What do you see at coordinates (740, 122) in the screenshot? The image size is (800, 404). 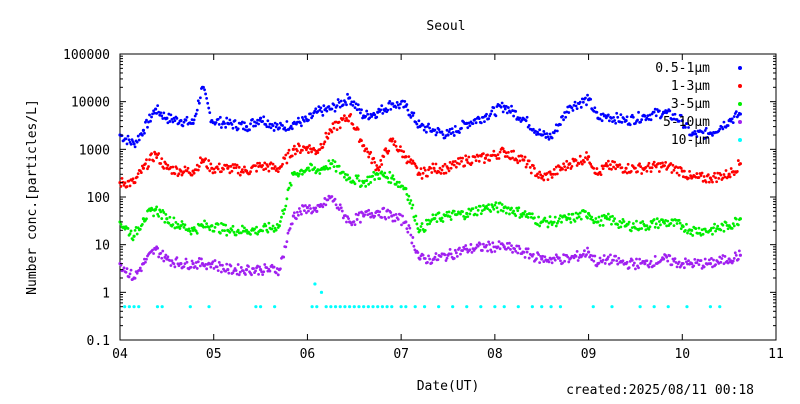 I see `legend-marker` at bounding box center [740, 122].